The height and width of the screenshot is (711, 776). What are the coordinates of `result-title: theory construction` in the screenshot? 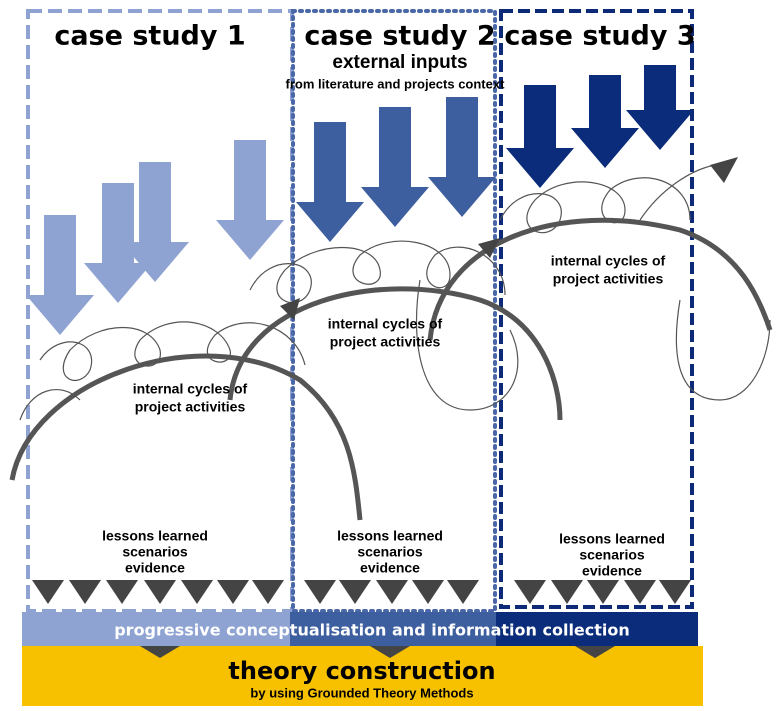 It's located at (361, 671).